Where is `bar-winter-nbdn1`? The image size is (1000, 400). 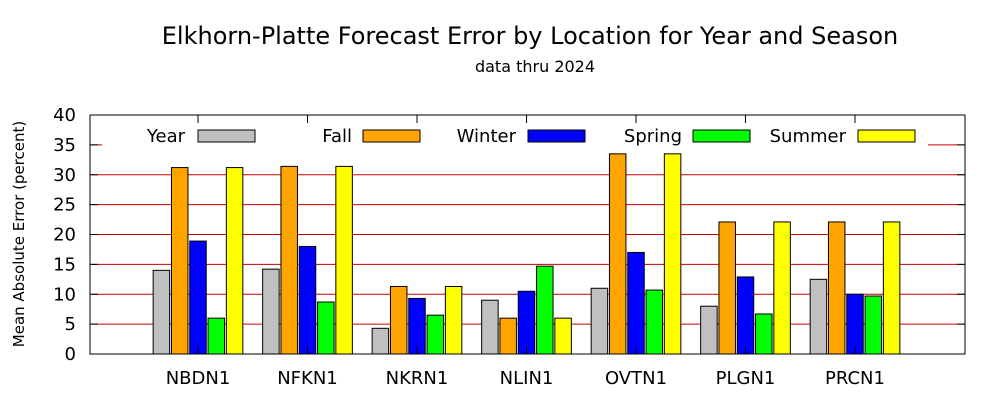
bar-winter-nbdn1 is located at coordinates (198, 297).